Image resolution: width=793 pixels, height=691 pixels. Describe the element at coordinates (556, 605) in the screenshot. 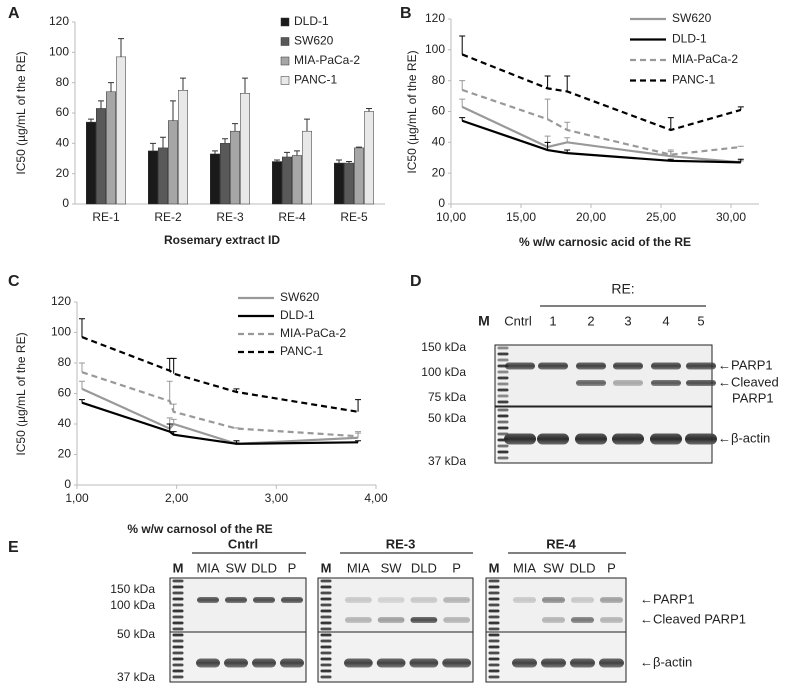

I see `blot-top` at that location.